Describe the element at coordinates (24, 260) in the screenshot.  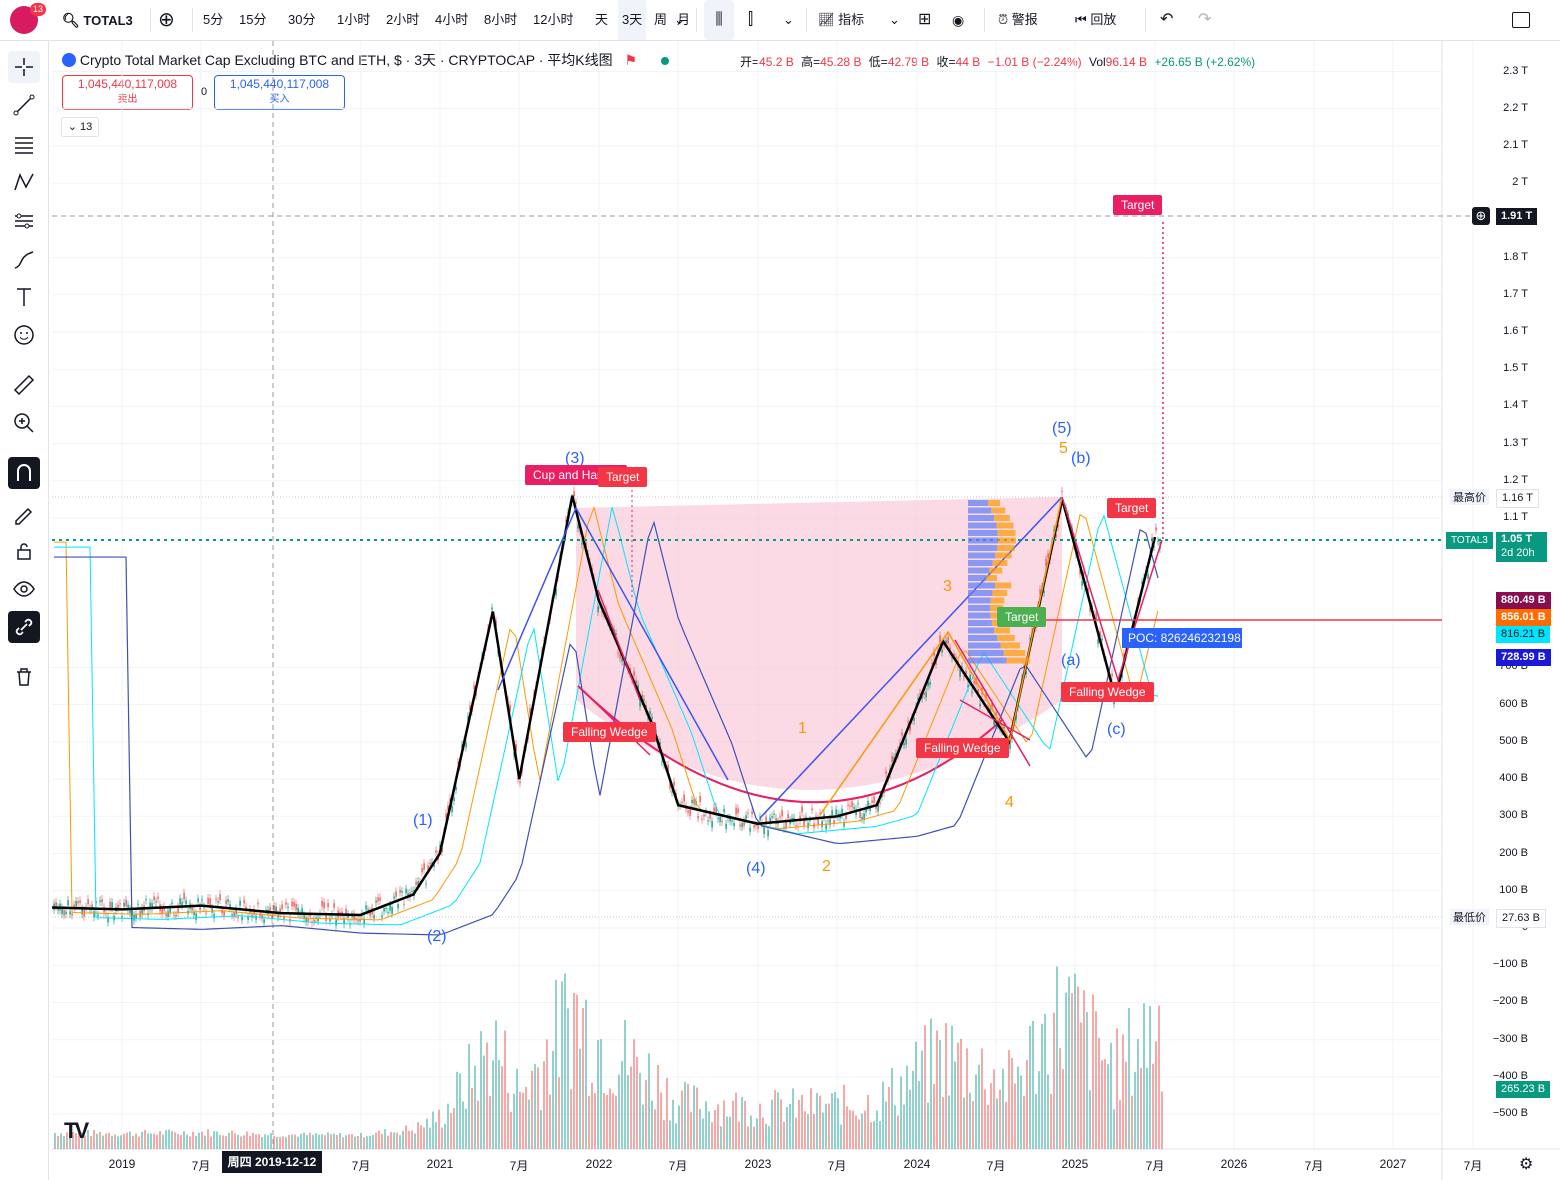
I see `brush-icon` at that location.